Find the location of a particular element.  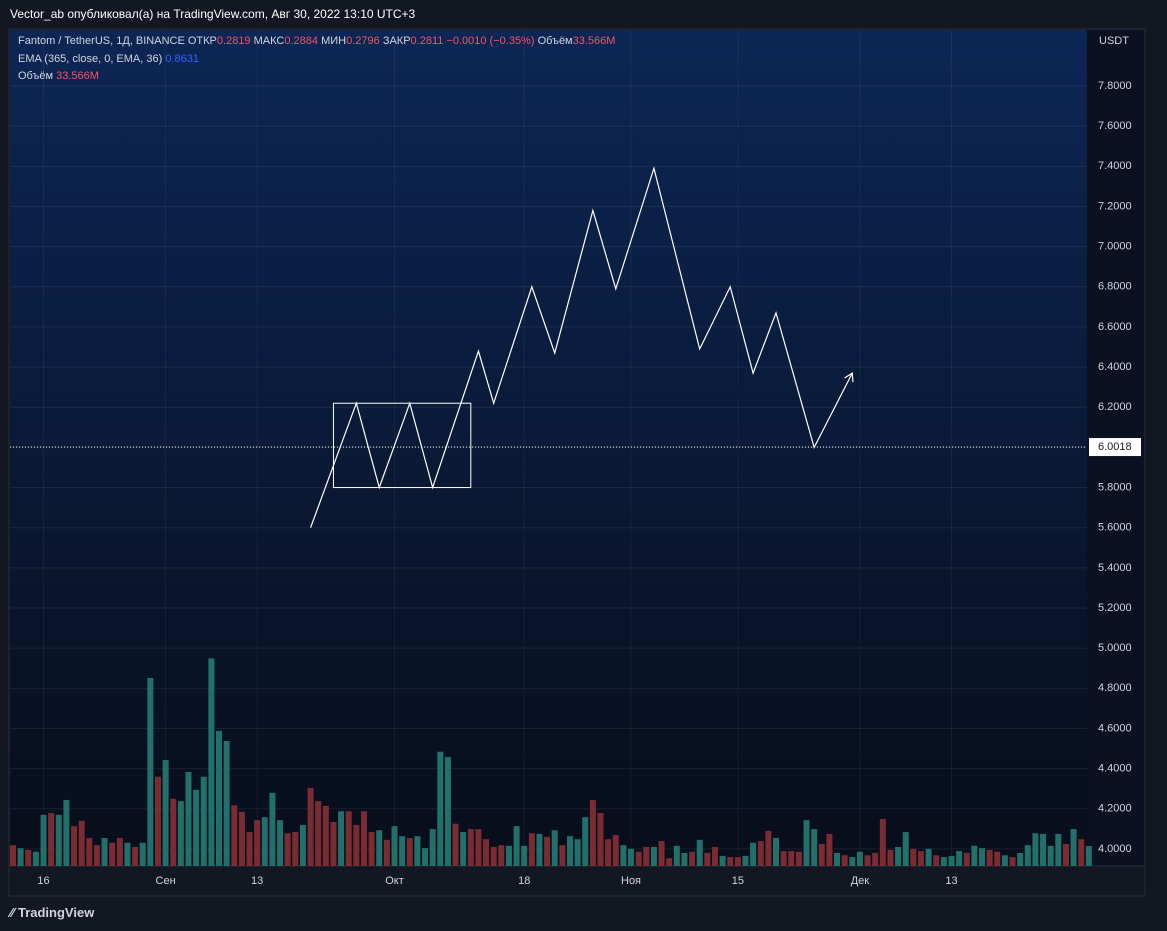

y-tick-label: 4.6000 is located at coordinates (1115, 728).